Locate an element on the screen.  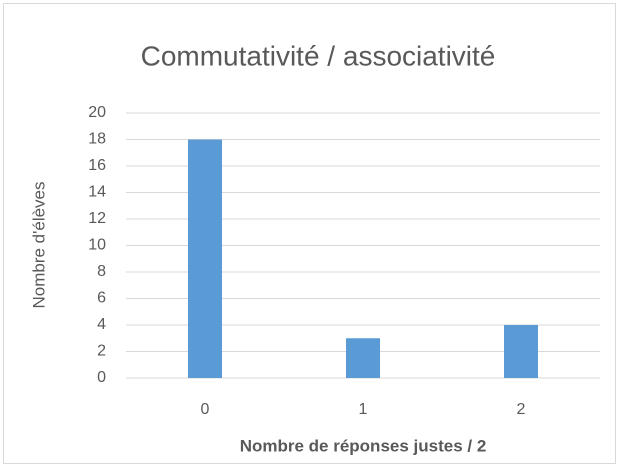
y-tick-label: 20 is located at coordinates (97, 112).